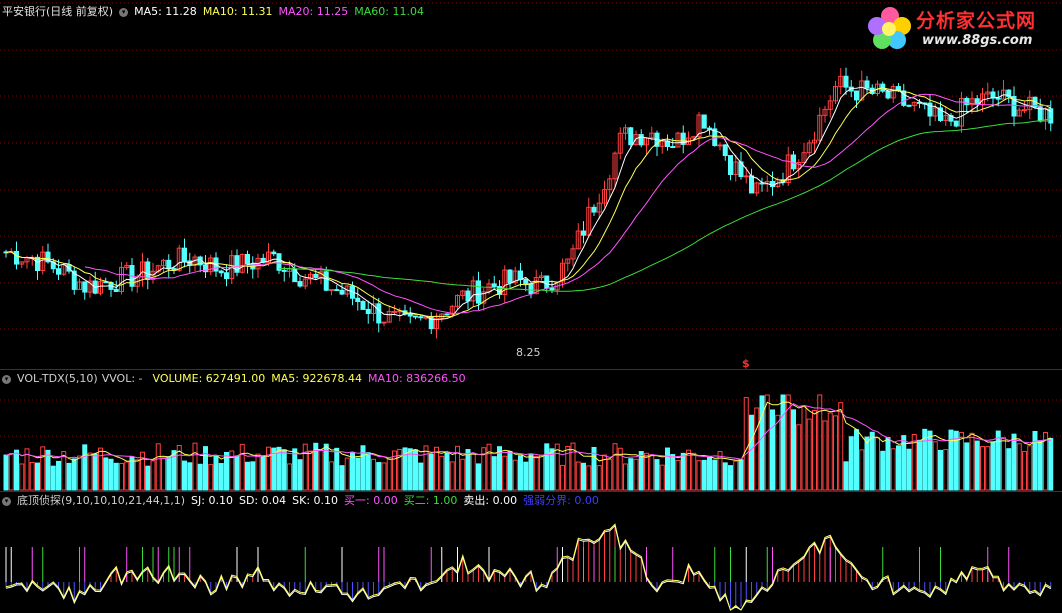 The height and width of the screenshot is (613, 1062). Describe the element at coordinates (746, 363) in the screenshot. I see `dollar-marker: $` at that location.